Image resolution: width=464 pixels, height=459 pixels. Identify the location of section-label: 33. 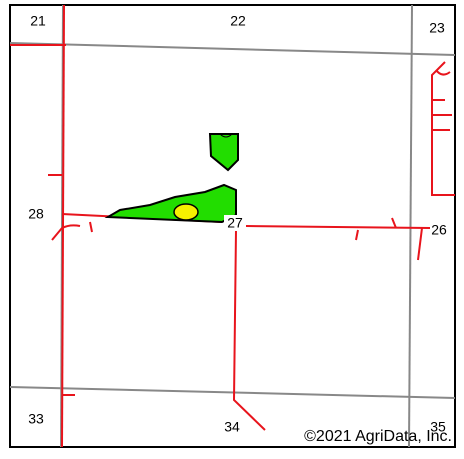
(36, 419).